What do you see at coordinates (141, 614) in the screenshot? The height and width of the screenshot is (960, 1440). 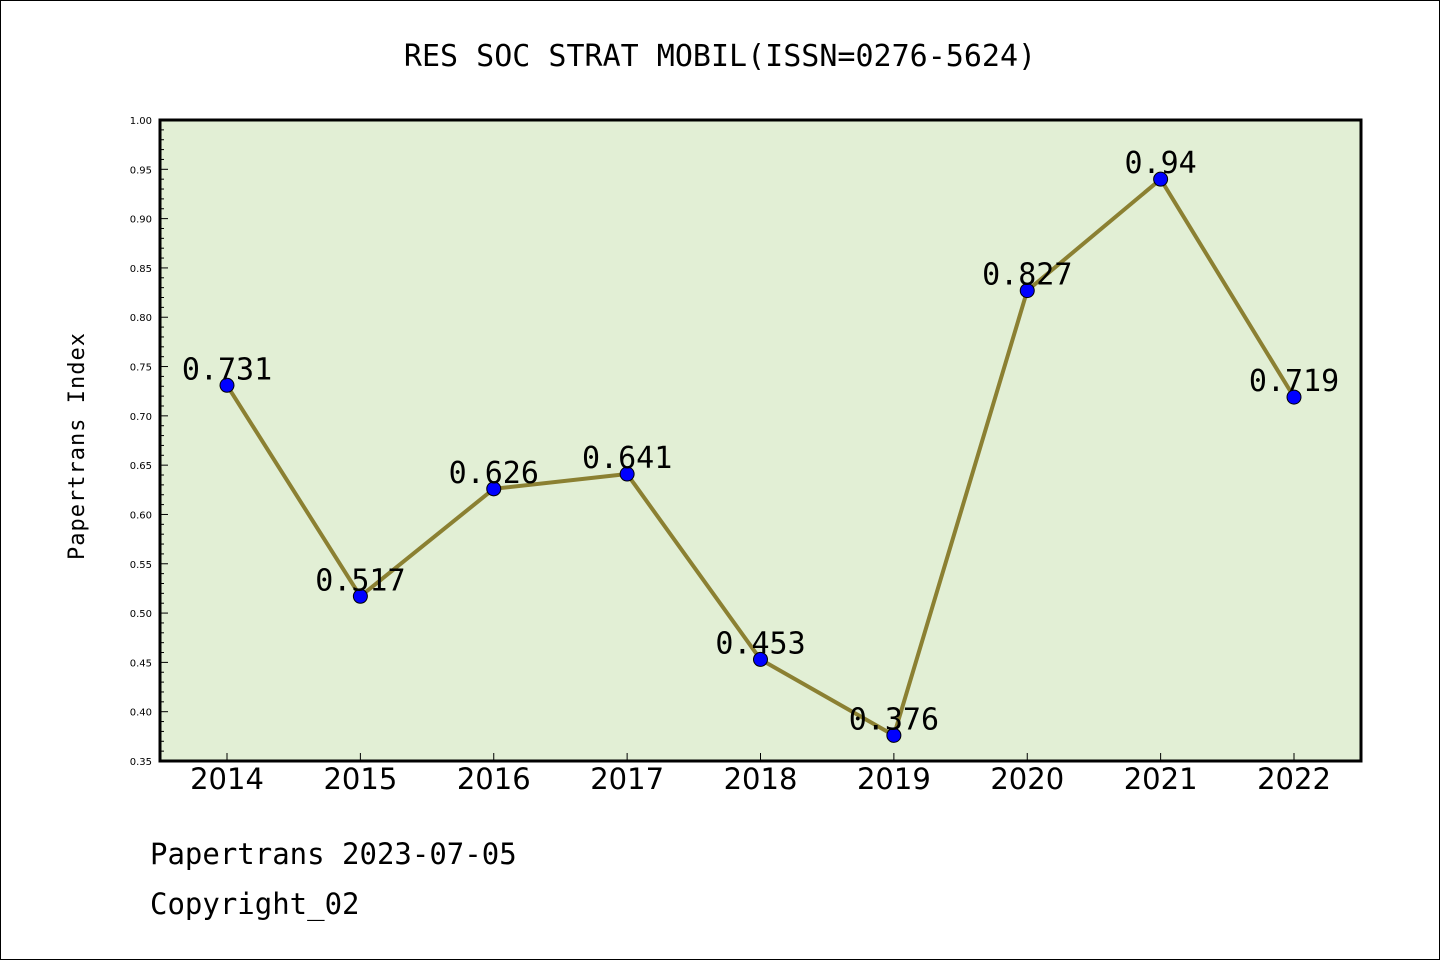 I see `y-tick-label: 0.50` at bounding box center [141, 614].